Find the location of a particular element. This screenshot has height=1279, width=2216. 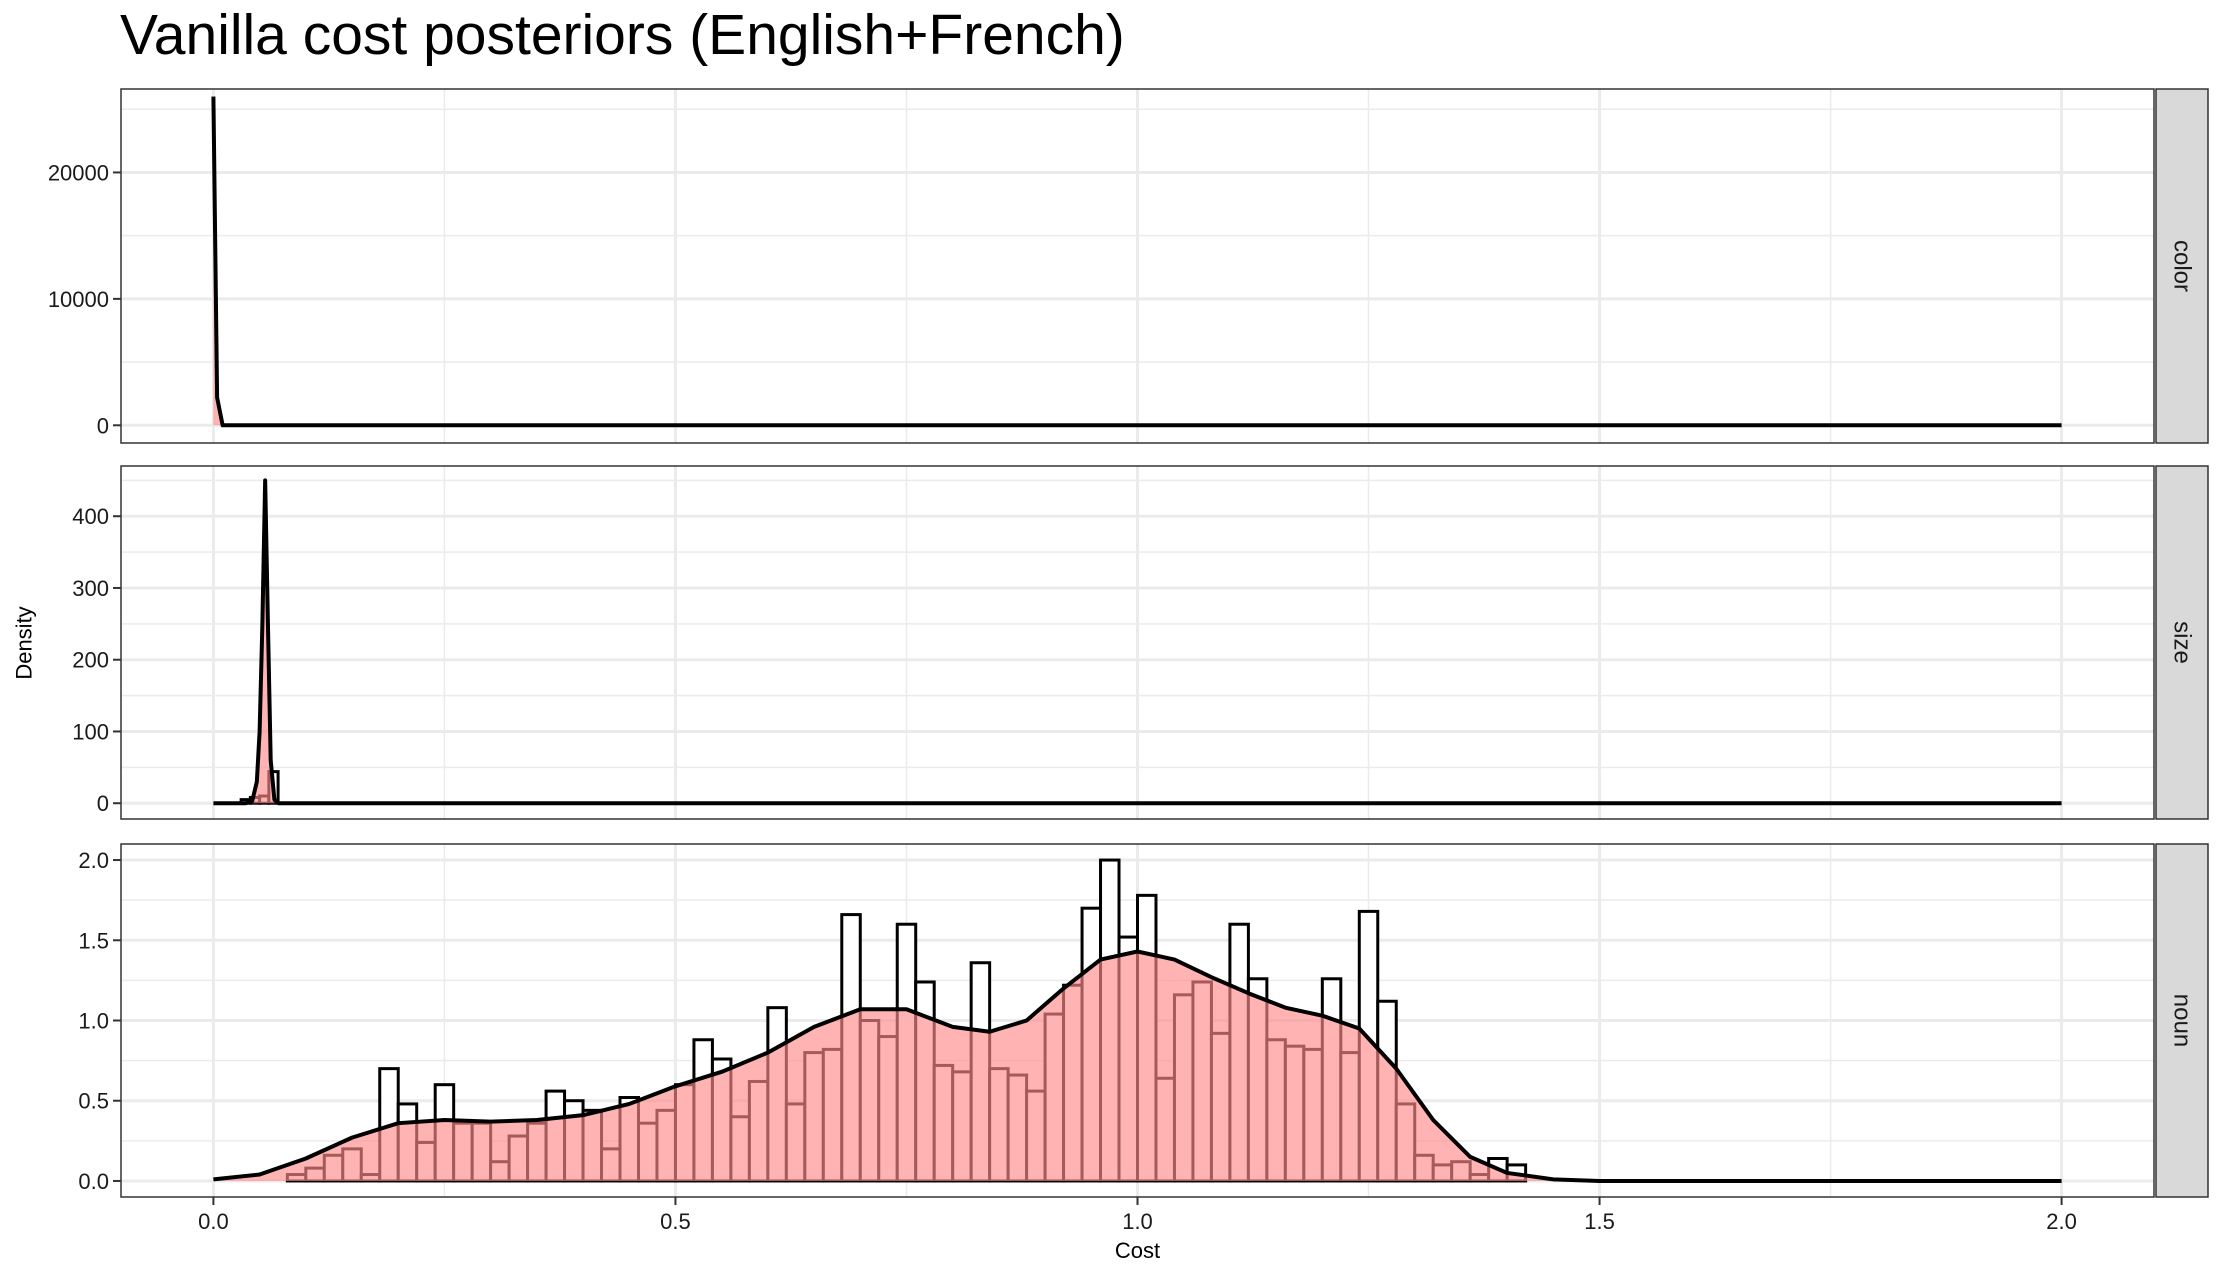

y-tick-label: 10000 is located at coordinates (78, 299).